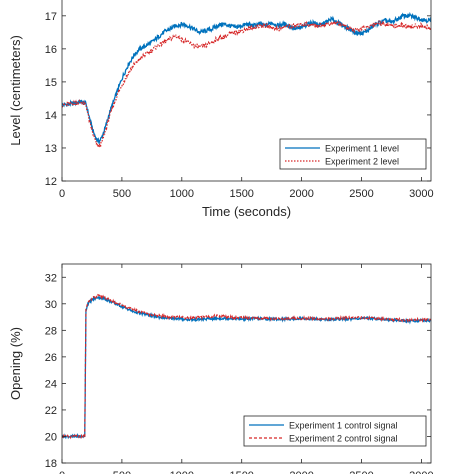 This screenshot has height=474, width=474. I want to click on legend-label-2: Experiment 2 level, so click(362, 162).